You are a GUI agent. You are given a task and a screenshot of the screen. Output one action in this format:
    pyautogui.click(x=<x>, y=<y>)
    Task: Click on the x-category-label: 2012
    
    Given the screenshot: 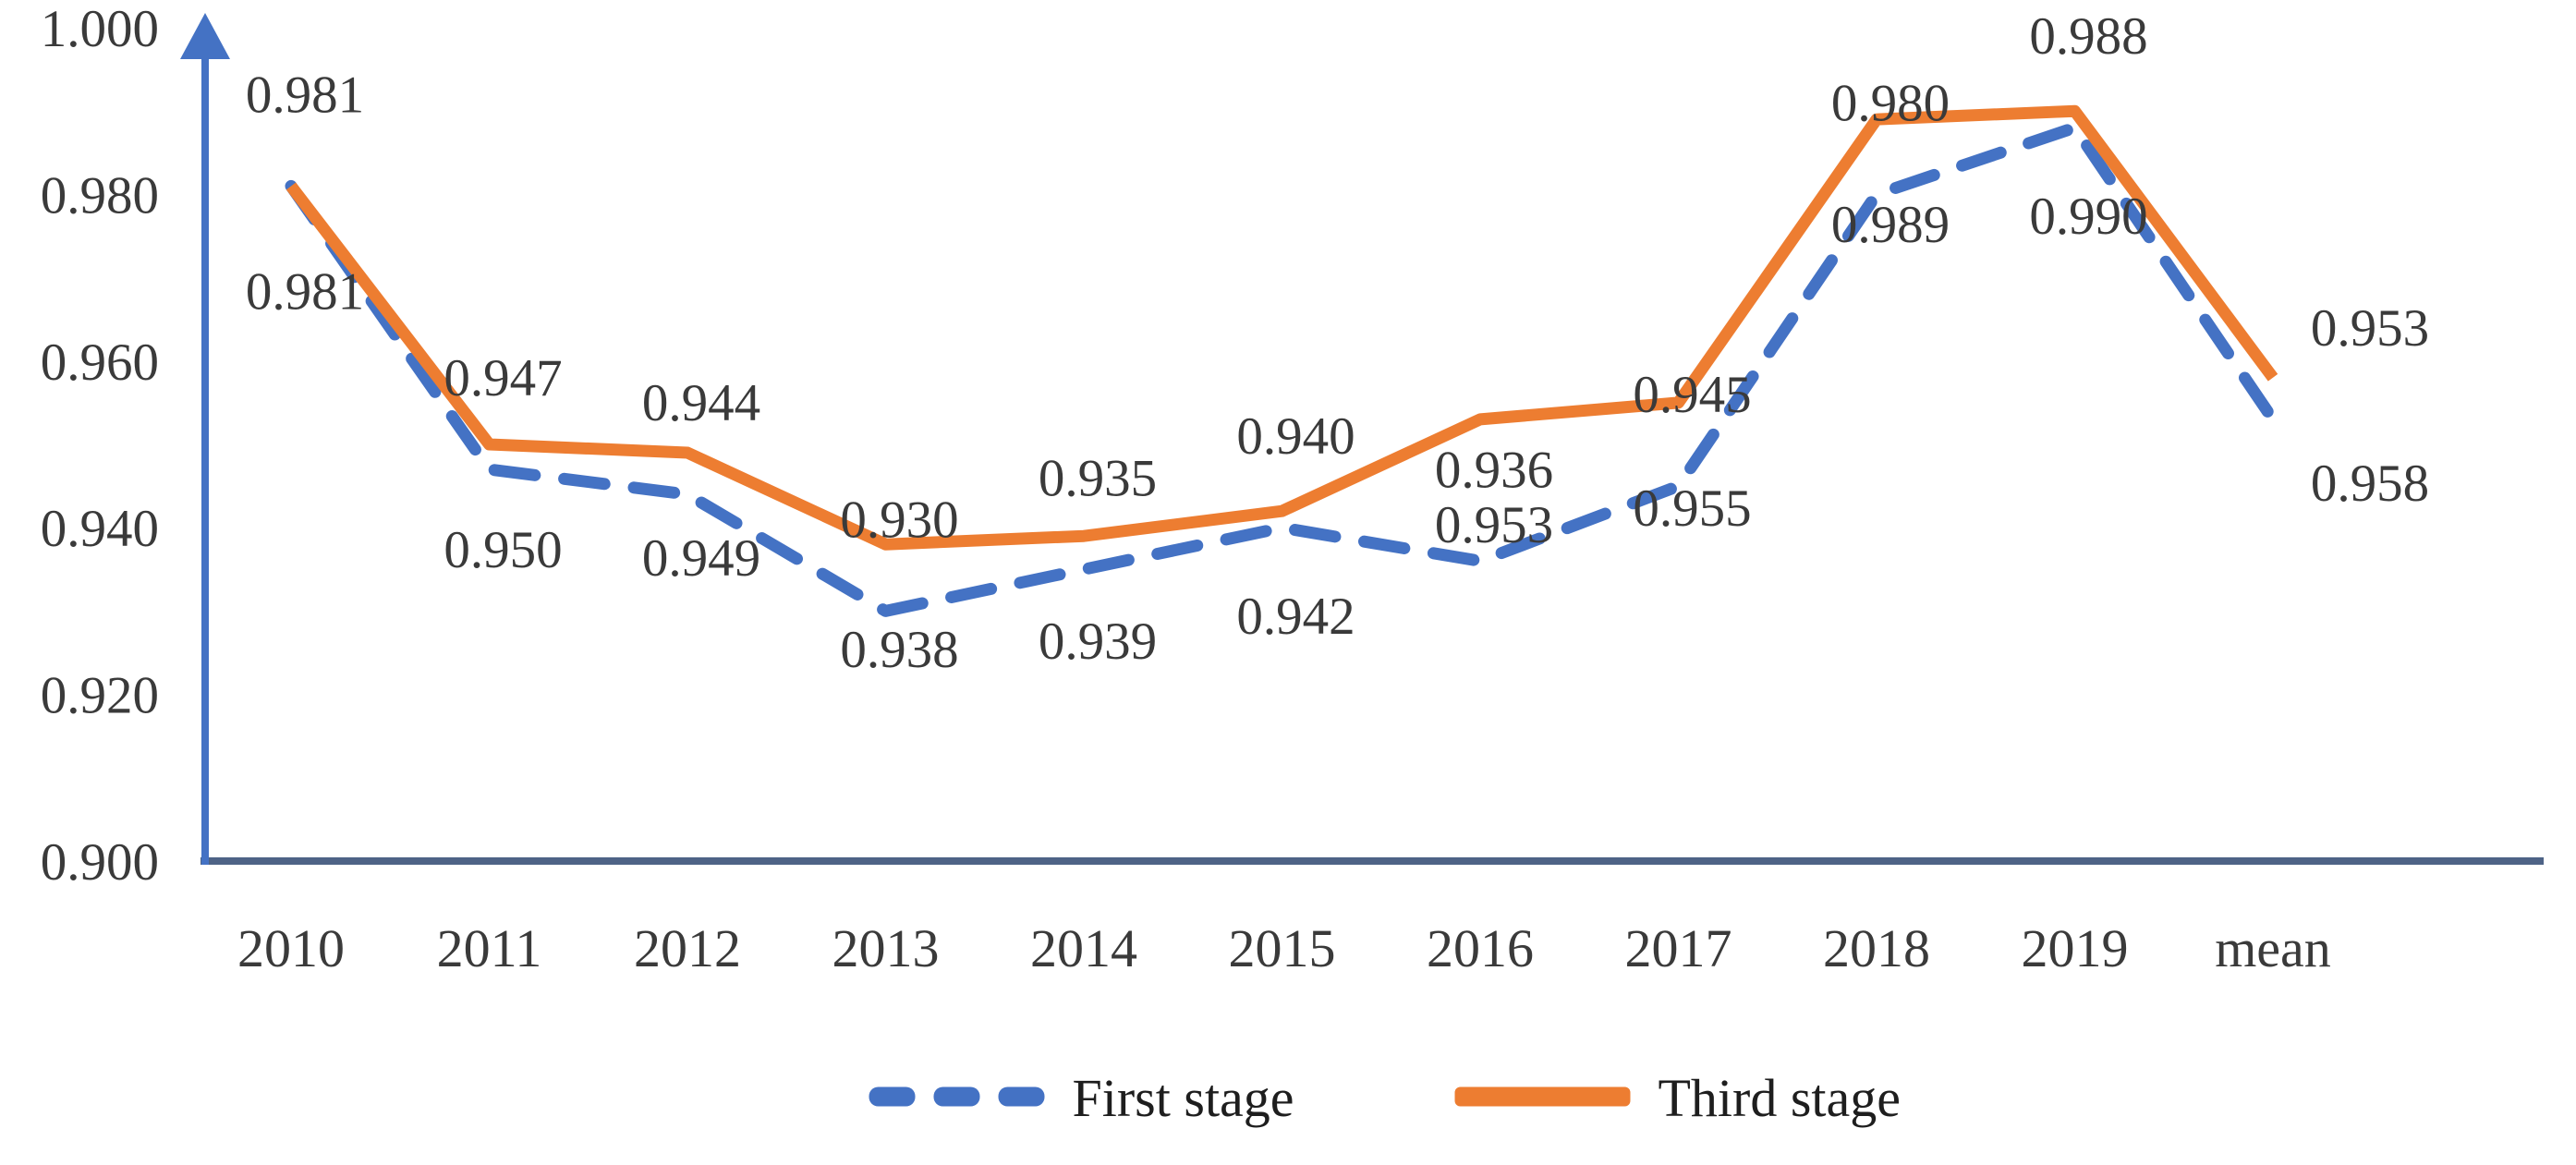 What is the action you would take?
    pyautogui.click(x=687, y=948)
    